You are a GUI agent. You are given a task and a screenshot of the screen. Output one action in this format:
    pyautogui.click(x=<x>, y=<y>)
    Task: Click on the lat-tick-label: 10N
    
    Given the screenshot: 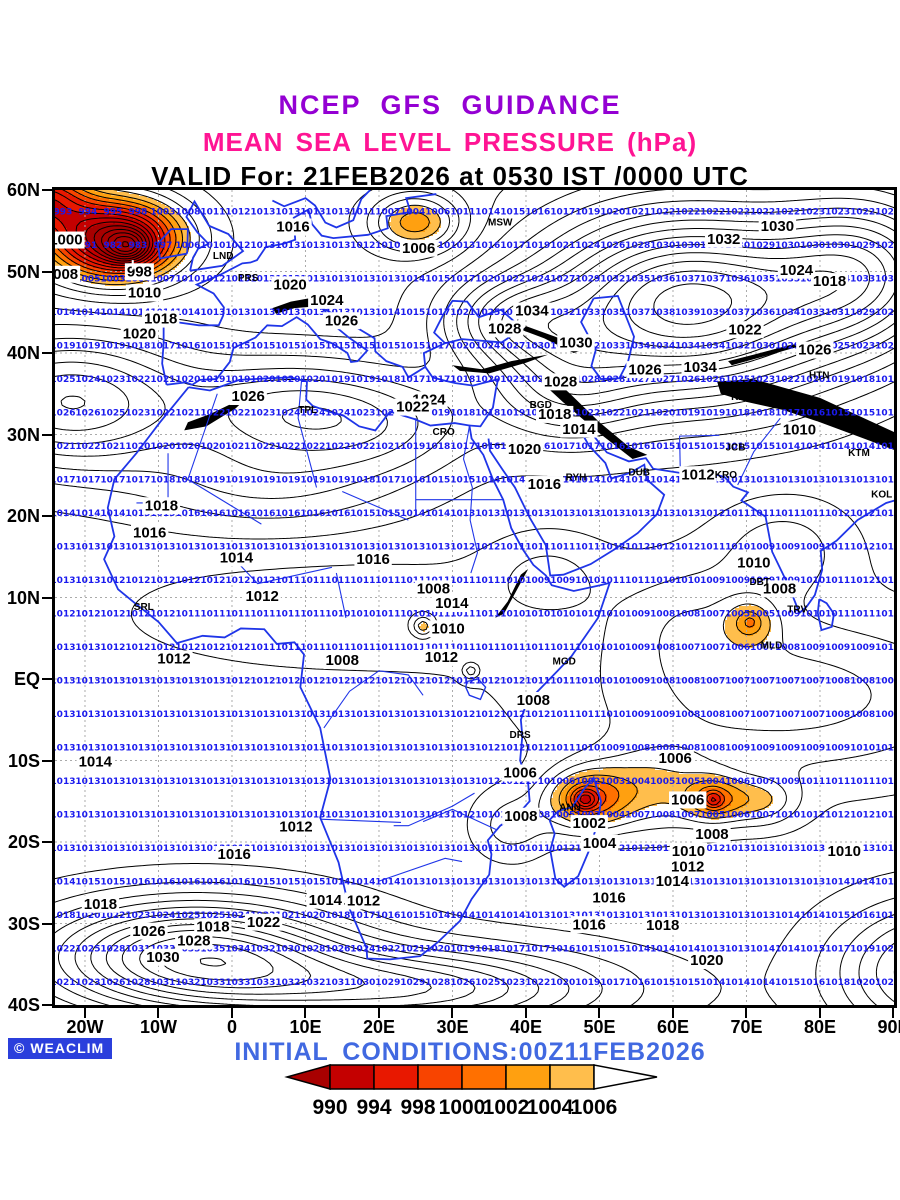 What is the action you would take?
    pyautogui.click(x=23, y=597)
    